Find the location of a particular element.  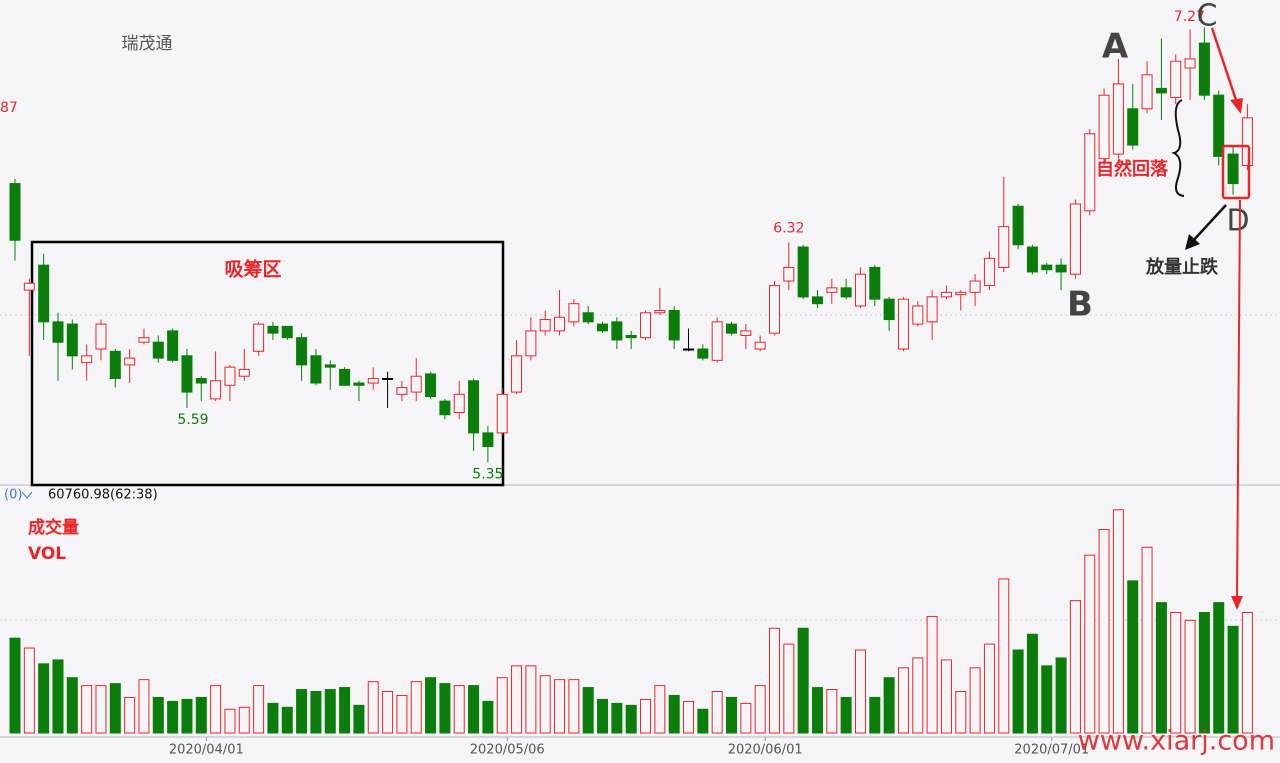

extreme-label: 6.32 is located at coordinates (788, 229).